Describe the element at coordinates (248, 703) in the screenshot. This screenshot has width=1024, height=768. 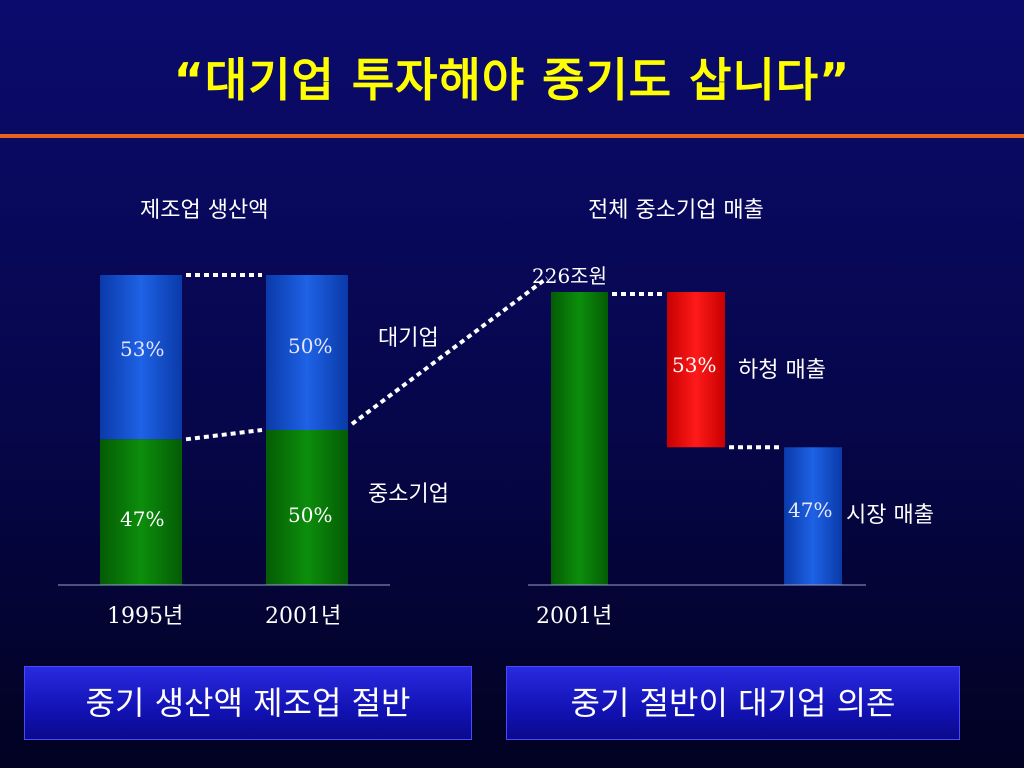
I see `caption-left: 중기 생산액 제조업 절반` at that location.